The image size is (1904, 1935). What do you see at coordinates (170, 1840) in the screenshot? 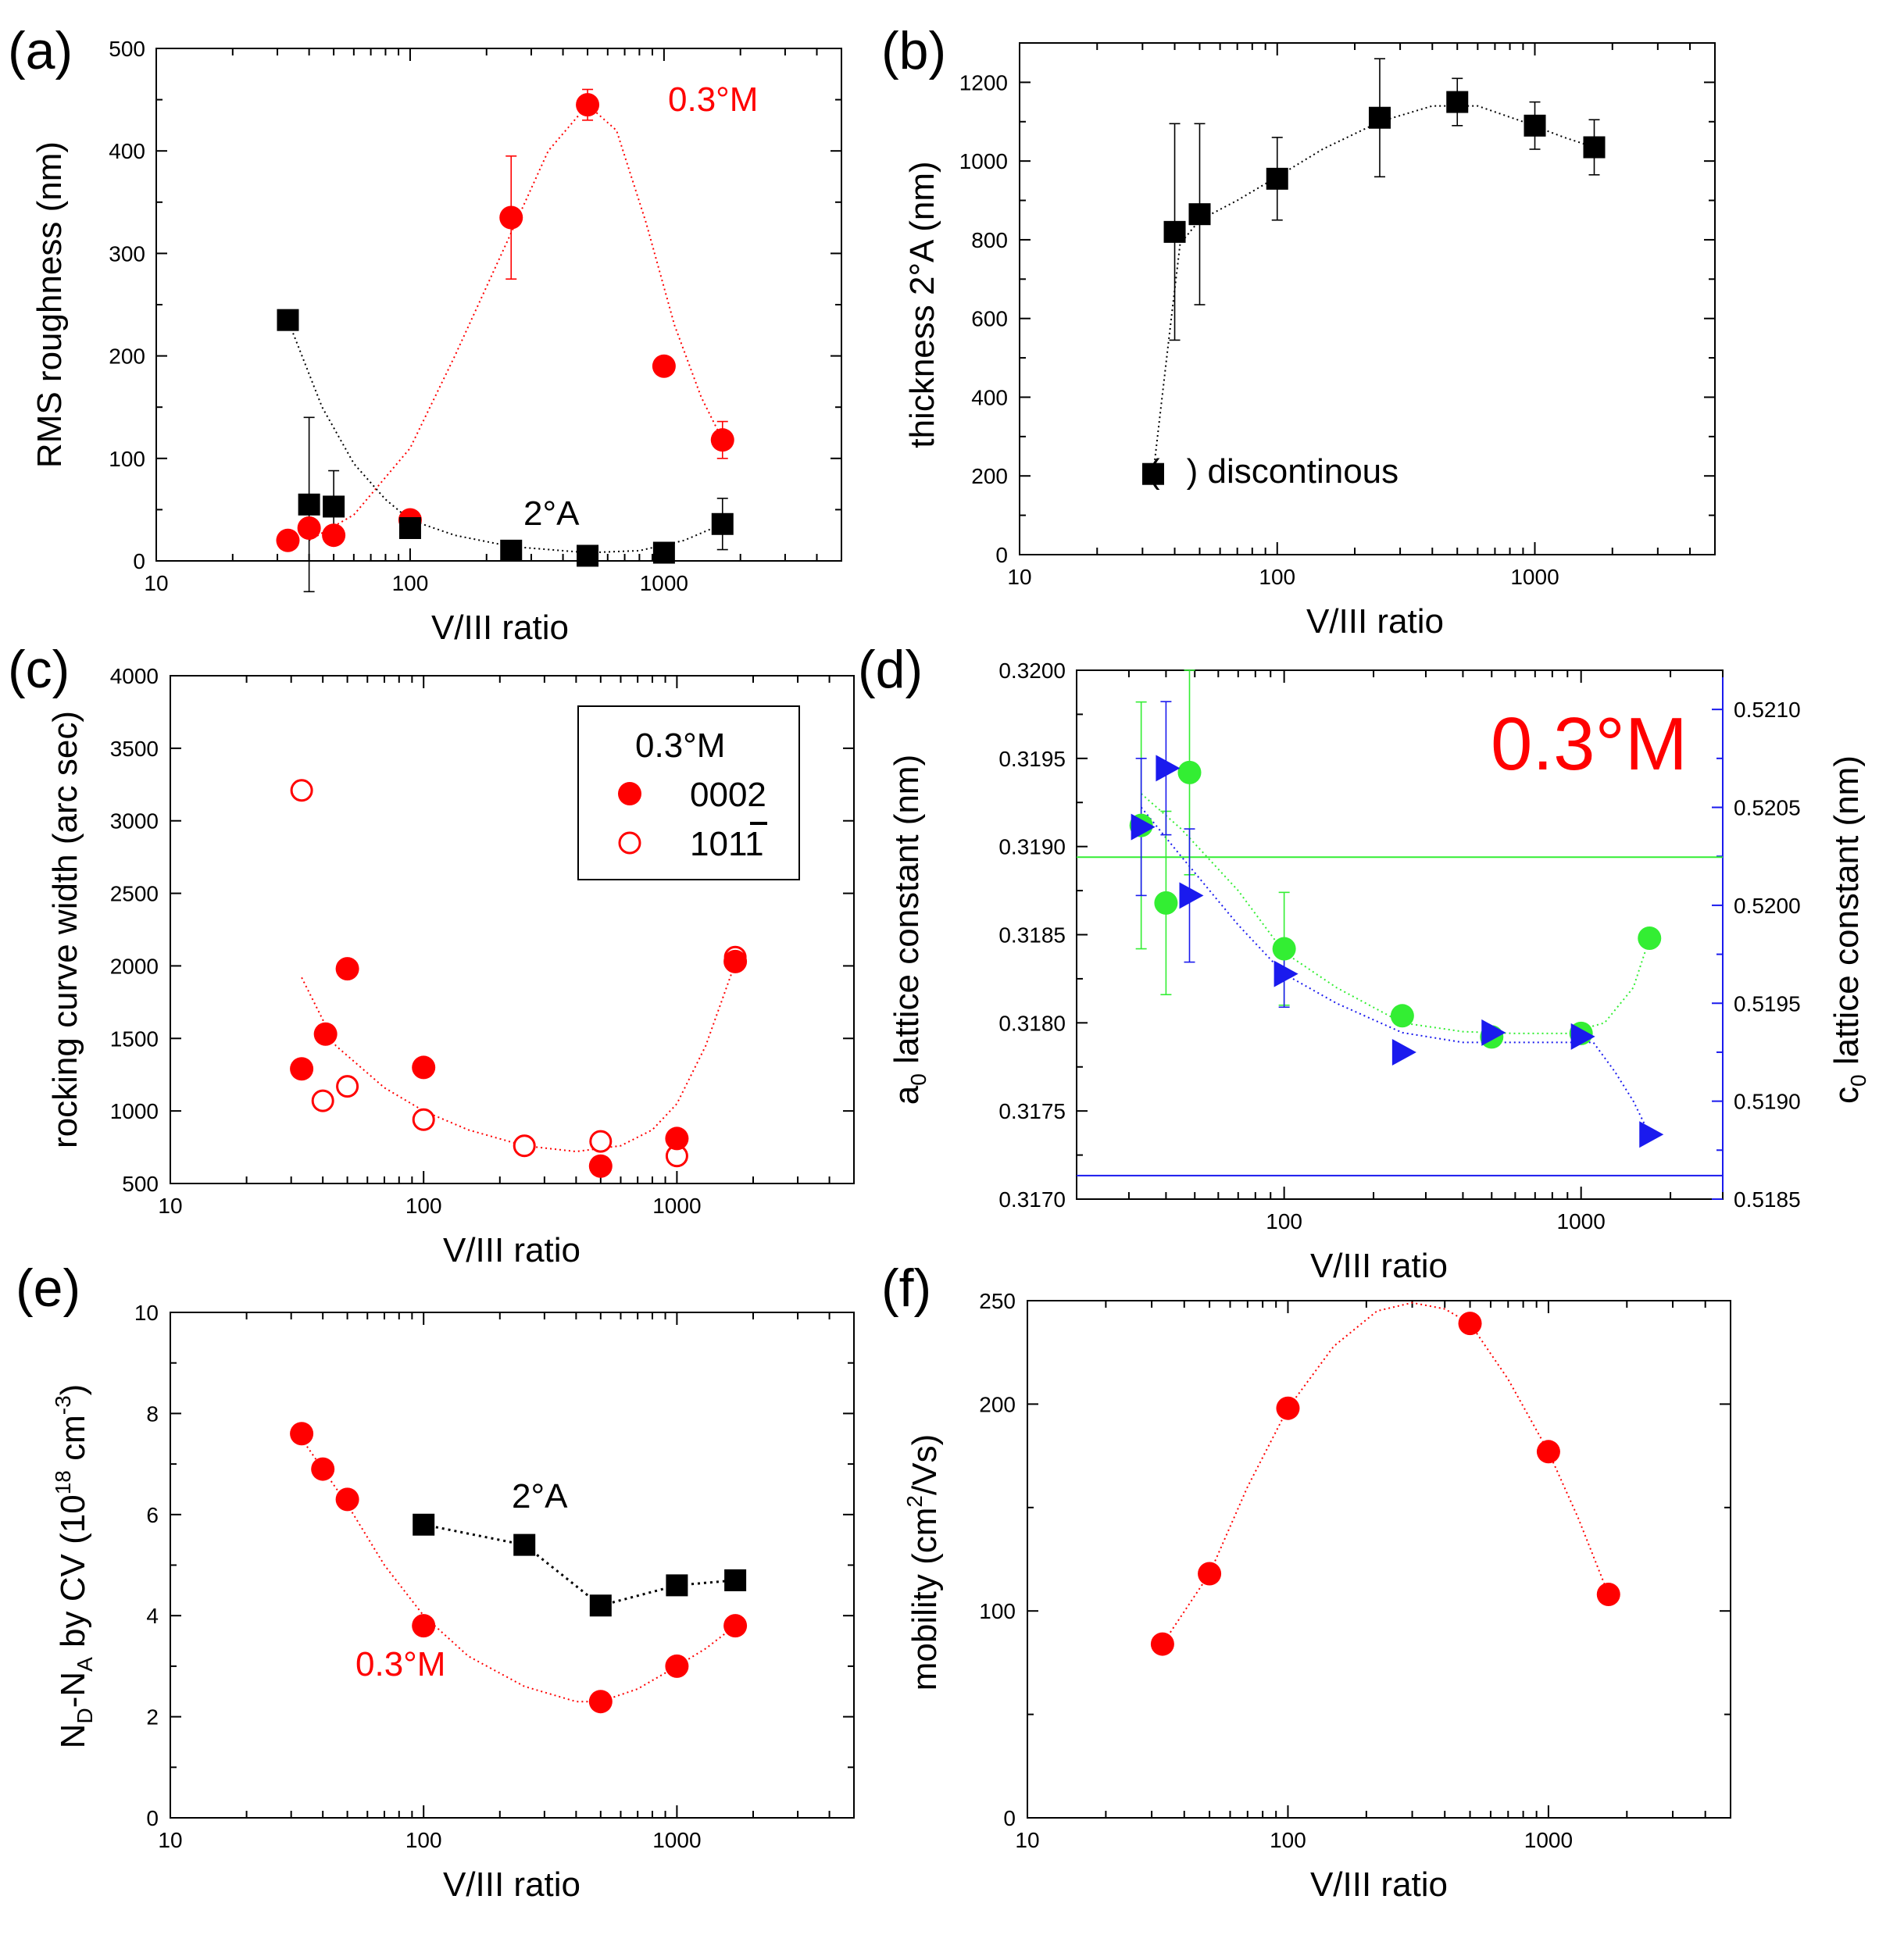
I see `x-tick-label: 10` at bounding box center [170, 1840].